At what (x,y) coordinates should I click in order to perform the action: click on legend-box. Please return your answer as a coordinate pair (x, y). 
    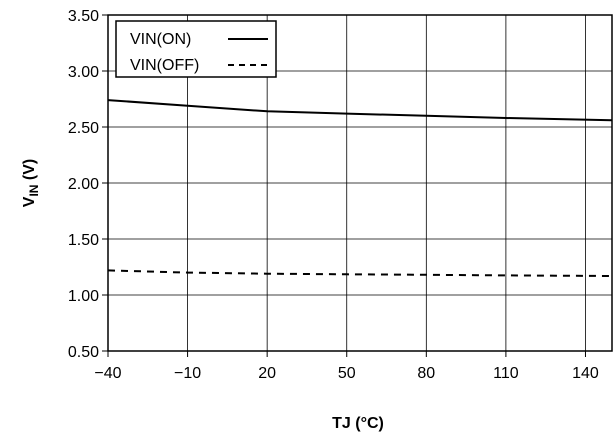
    Looking at the image, I should click on (196, 49).